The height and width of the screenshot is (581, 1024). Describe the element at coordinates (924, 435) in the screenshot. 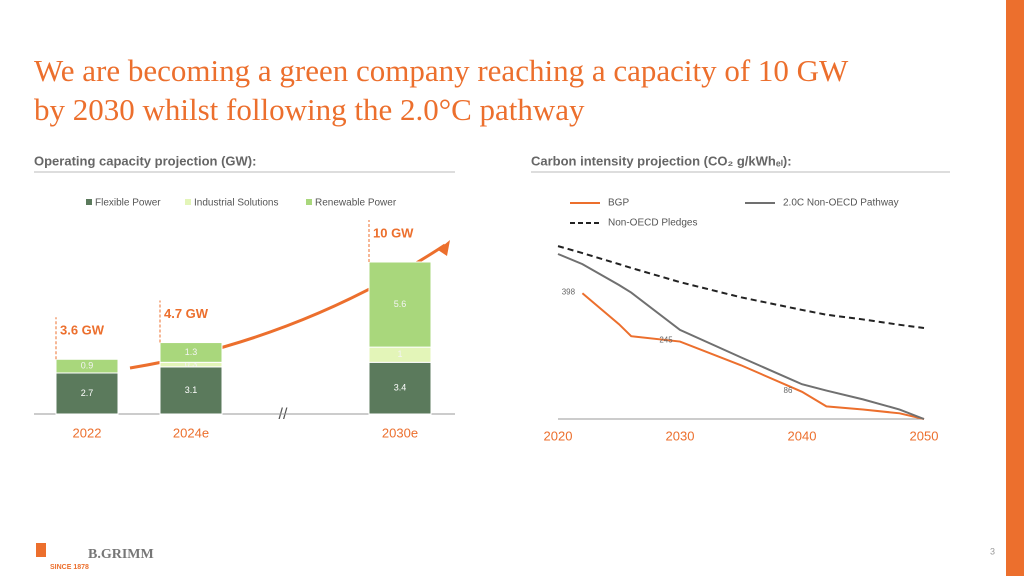

I see `x-tick-label: 2050` at that location.